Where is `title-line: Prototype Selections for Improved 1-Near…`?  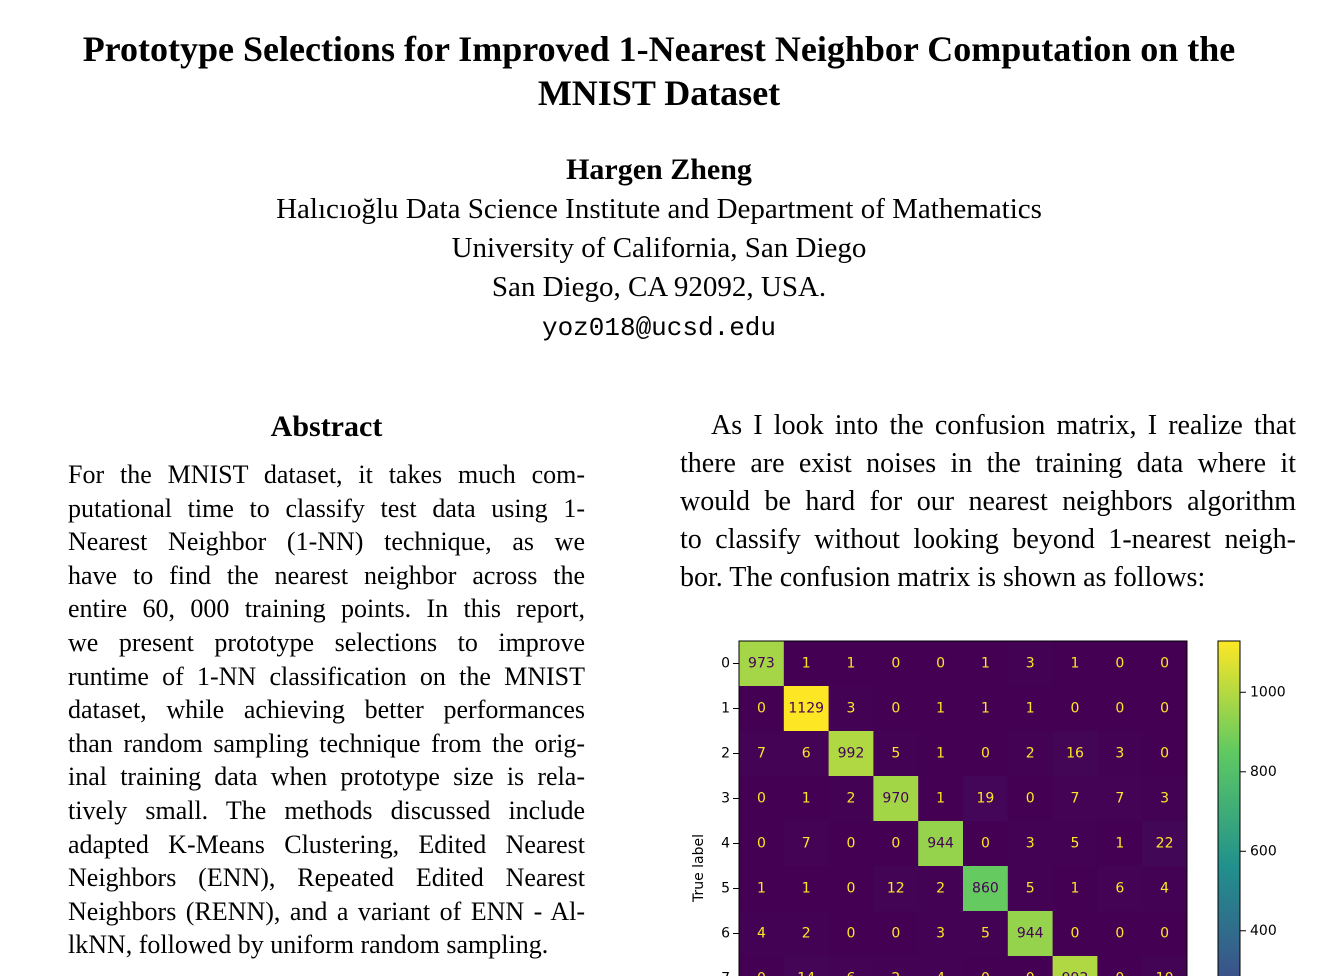
title-line: Prototype Selections for Improved 1-Near… is located at coordinates (659, 49).